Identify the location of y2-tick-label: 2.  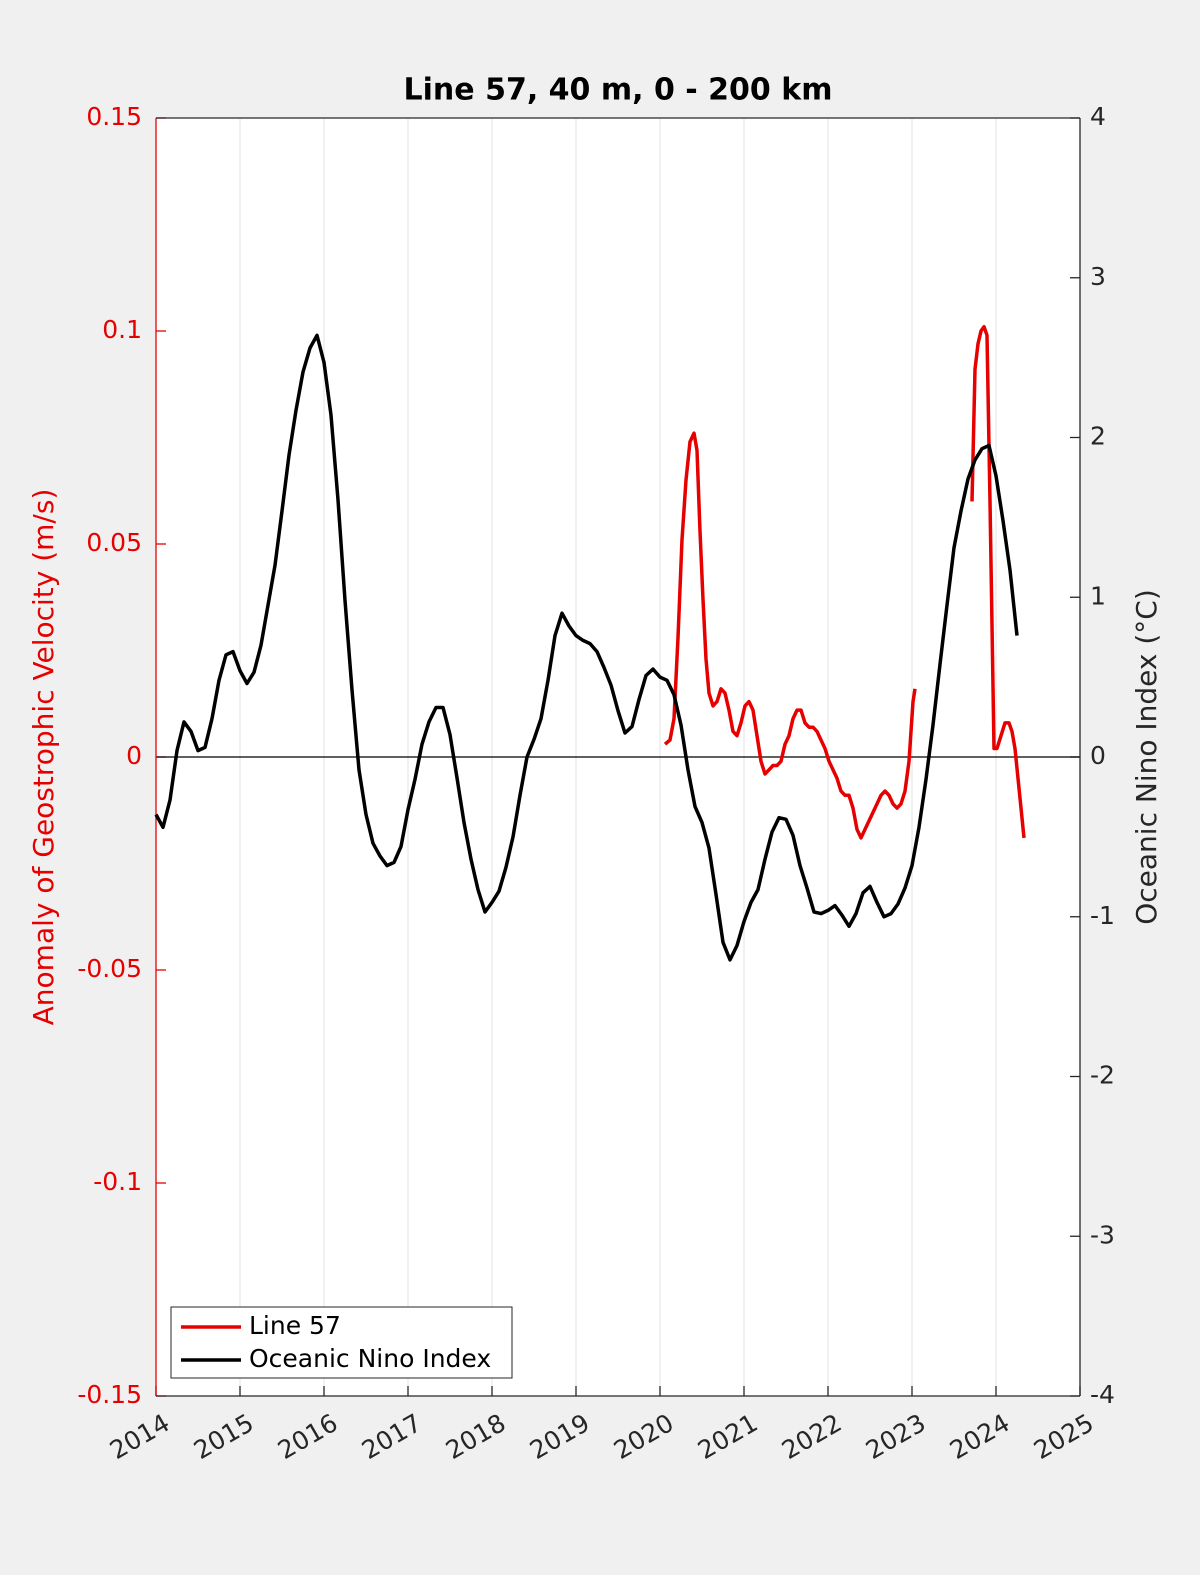
(1098, 436).